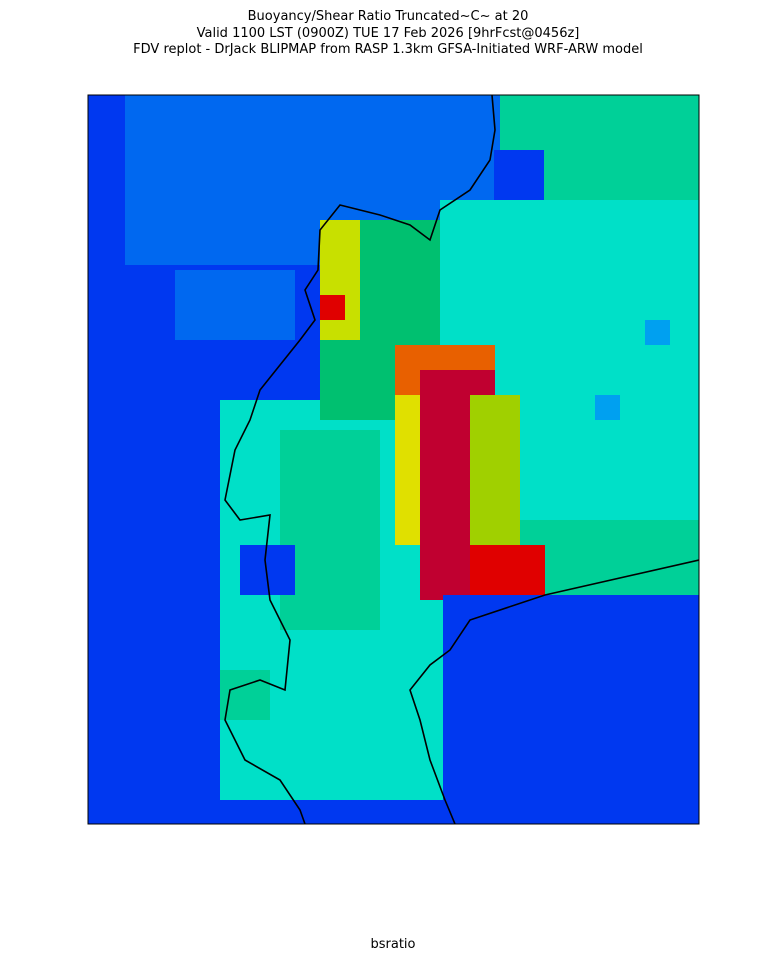 Image resolution: width=775 pixels, height=966 pixels. What do you see at coordinates (388, 16) in the screenshot?
I see `title-line: Buoyancy/Shear Ratio Truncated~C~ at 20` at bounding box center [388, 16].